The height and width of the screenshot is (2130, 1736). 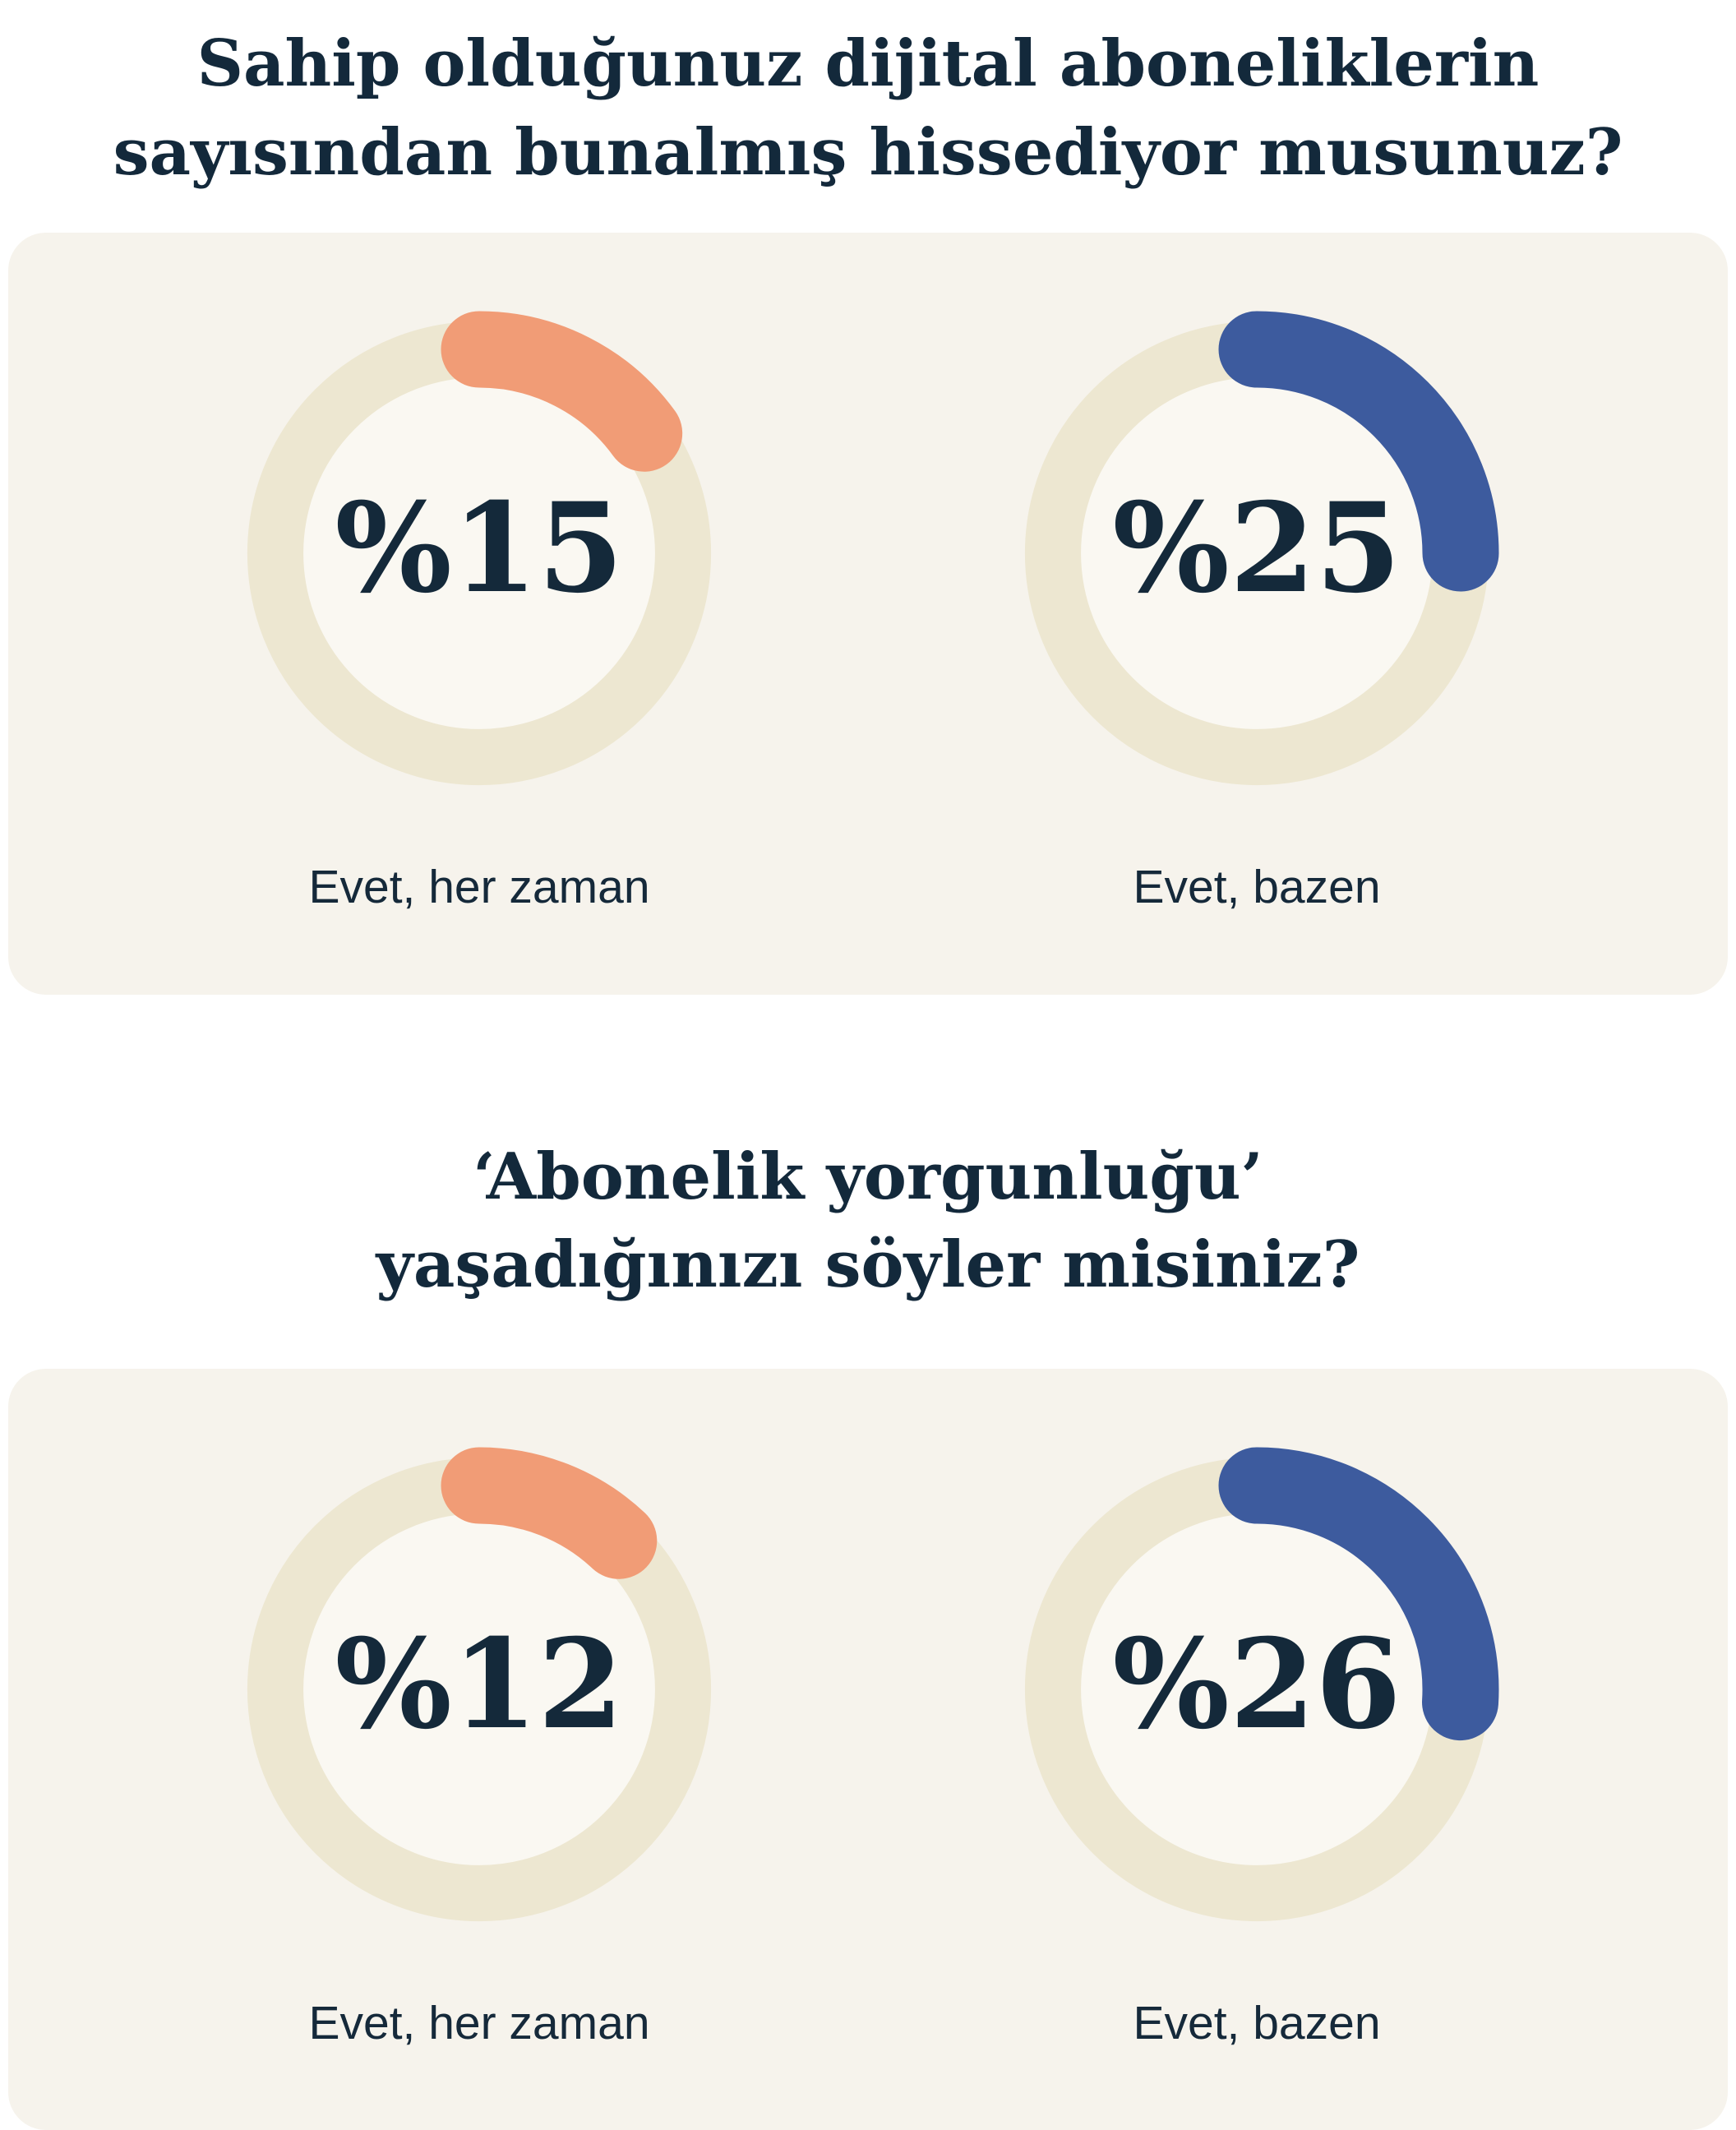 What do you see at coordinates (868, 1265) in the screenshot?
I see `title-line: yaşadığınızı söyler misiniz?` at bounding box center [868, 1265].